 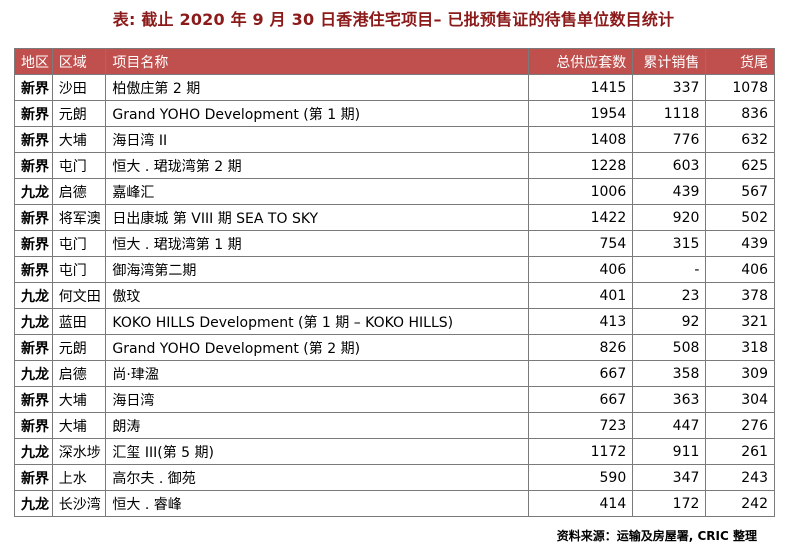 What do you see at coordinates (669, 113) in the screenshot?
I see `cell-cumulative-sales: 1118` at bounding box center [669, 113].